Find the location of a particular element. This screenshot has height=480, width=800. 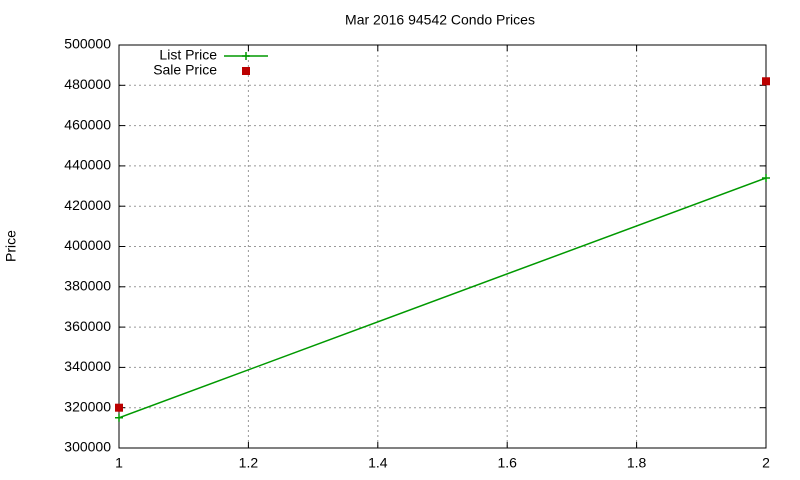

y-tick-label: 500000 is located at coordinates (87, 44).